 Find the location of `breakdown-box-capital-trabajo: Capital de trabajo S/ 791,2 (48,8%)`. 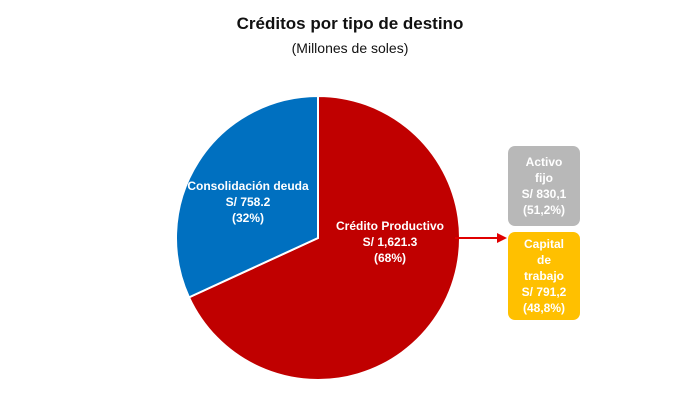

breakdown-box-capital-trabajo: Capital de trabajo S/ 791,2 (48,8%) is located at coordinates (544, 276).